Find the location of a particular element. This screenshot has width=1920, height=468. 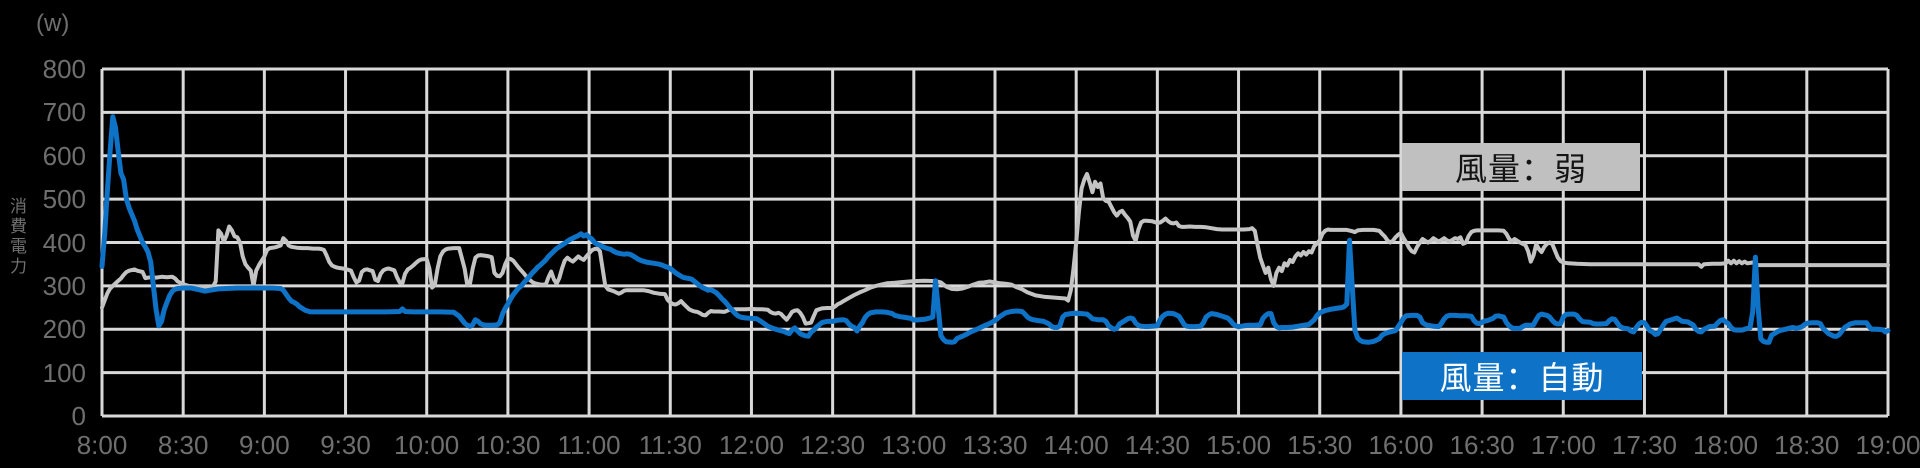

y-tick-label: 400 is located at coordinates (64, 242).